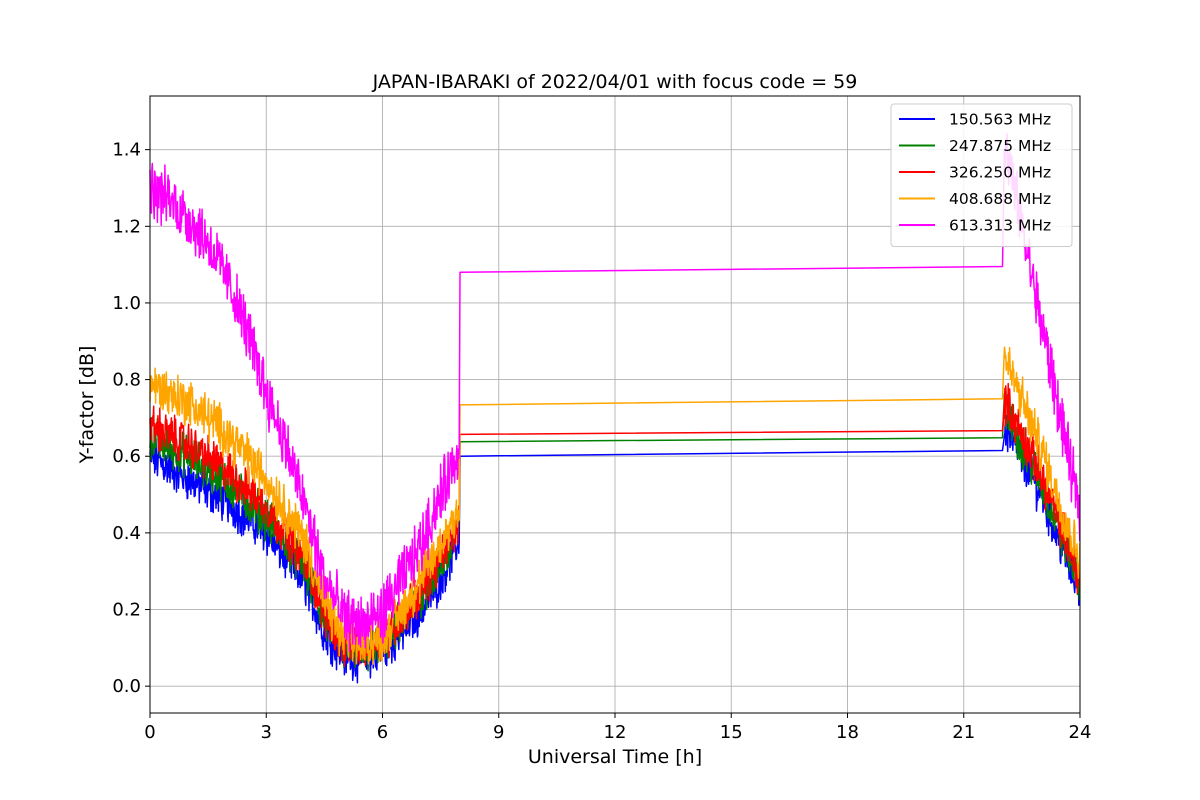  Describe the element at coordinates (126, 686) in the screenshot. I see `y-tick-label: 0.0` at that location.